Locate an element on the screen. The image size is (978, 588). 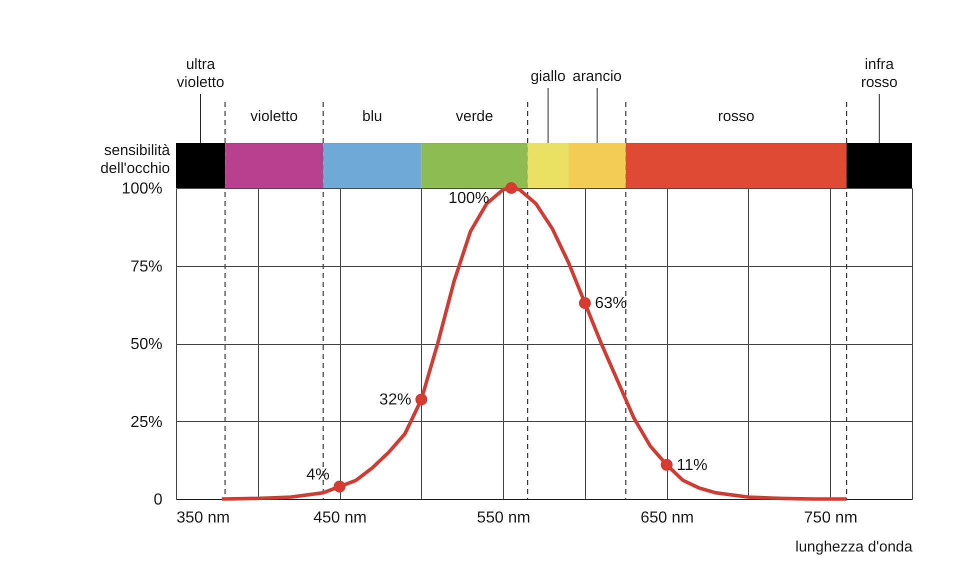
band-label: blu is located at coordinates (372, 116).